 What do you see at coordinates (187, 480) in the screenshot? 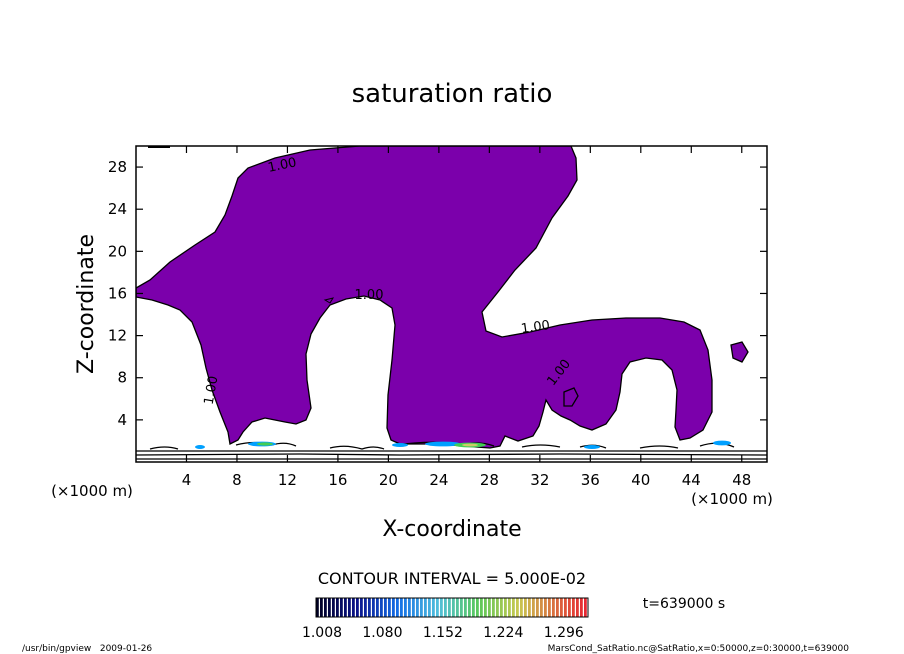
I see `x-tick-label: 4` at bounding box center [187, 480].